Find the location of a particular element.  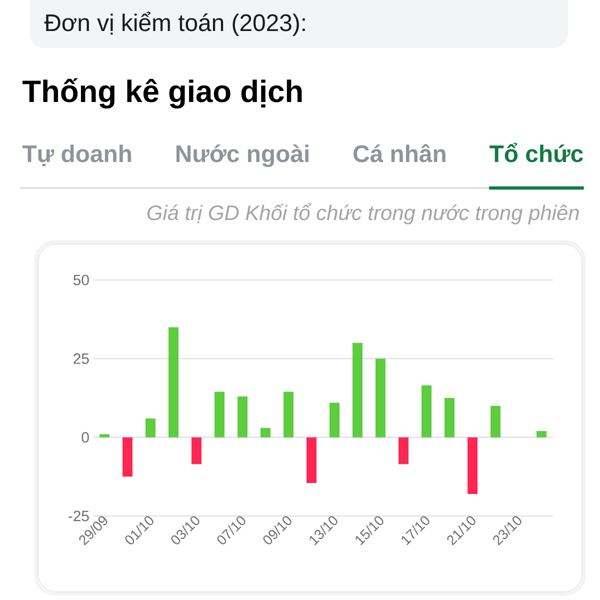

text: Nước ngoài is located at coordinates (242, 156).